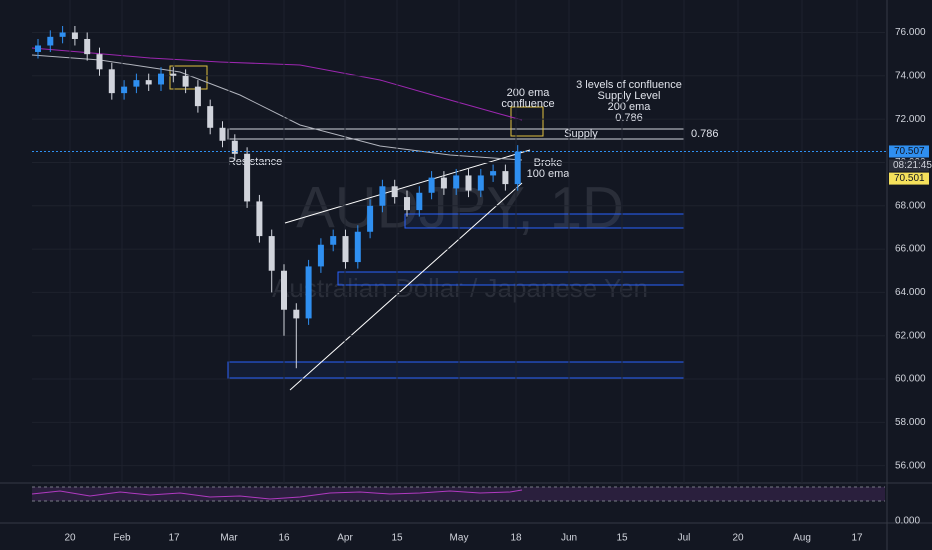  I want to click on countdown: 08:21:45, so click(912, 165).